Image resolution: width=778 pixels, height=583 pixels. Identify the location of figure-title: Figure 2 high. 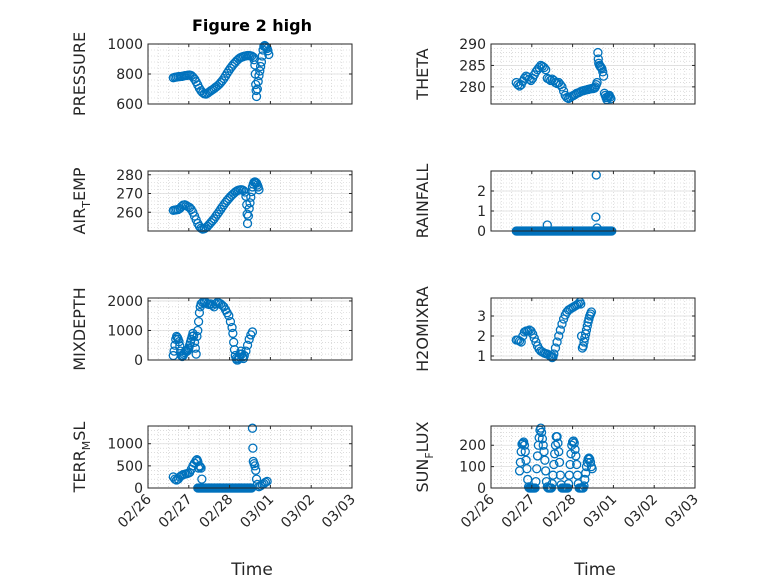
(252, 25).